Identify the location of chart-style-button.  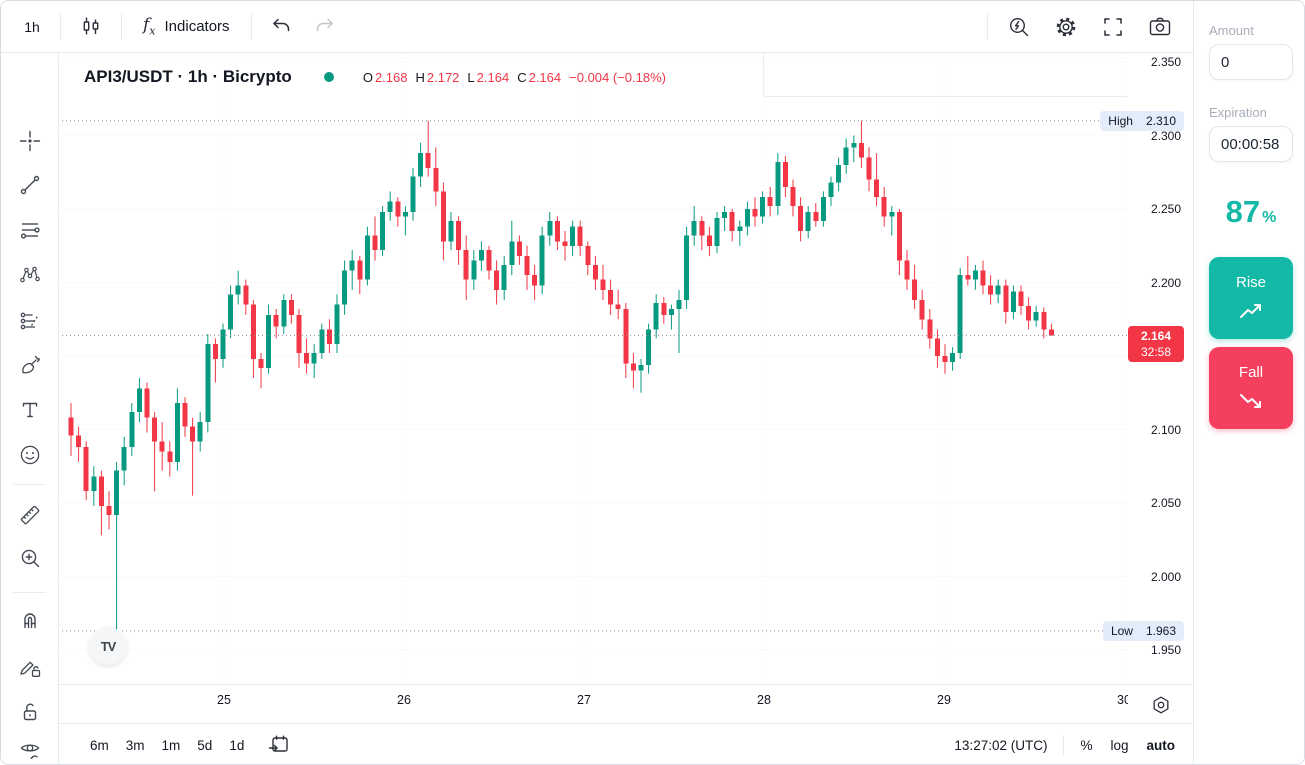
(91, 27).